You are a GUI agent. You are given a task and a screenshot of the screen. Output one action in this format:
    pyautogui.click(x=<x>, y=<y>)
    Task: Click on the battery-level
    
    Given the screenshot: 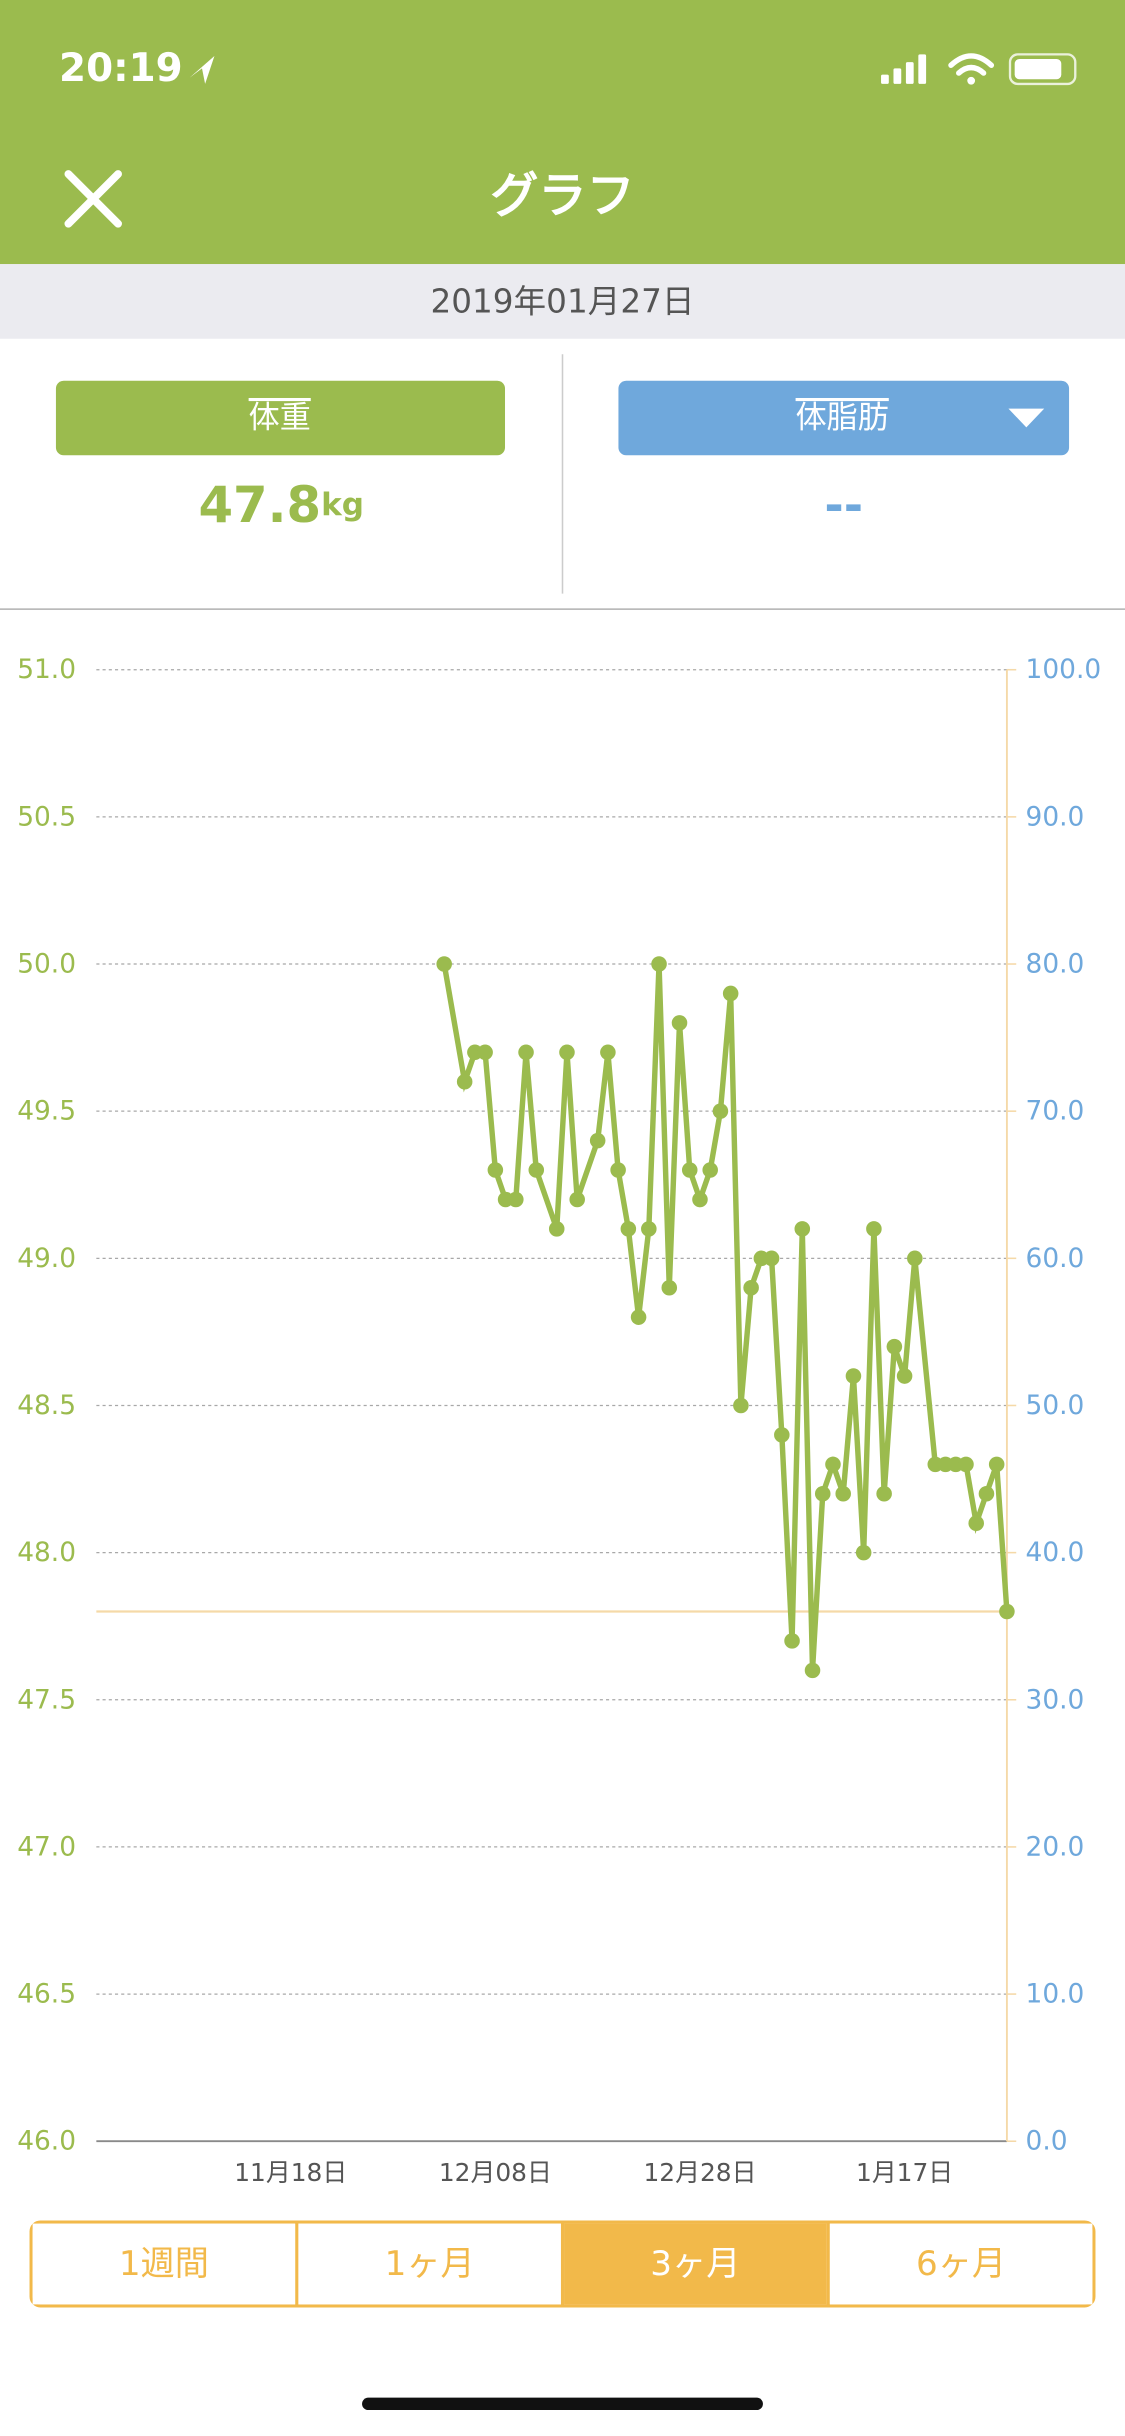 What is the action you would take?
    pyautogui.click(x=1038, y=69)
    